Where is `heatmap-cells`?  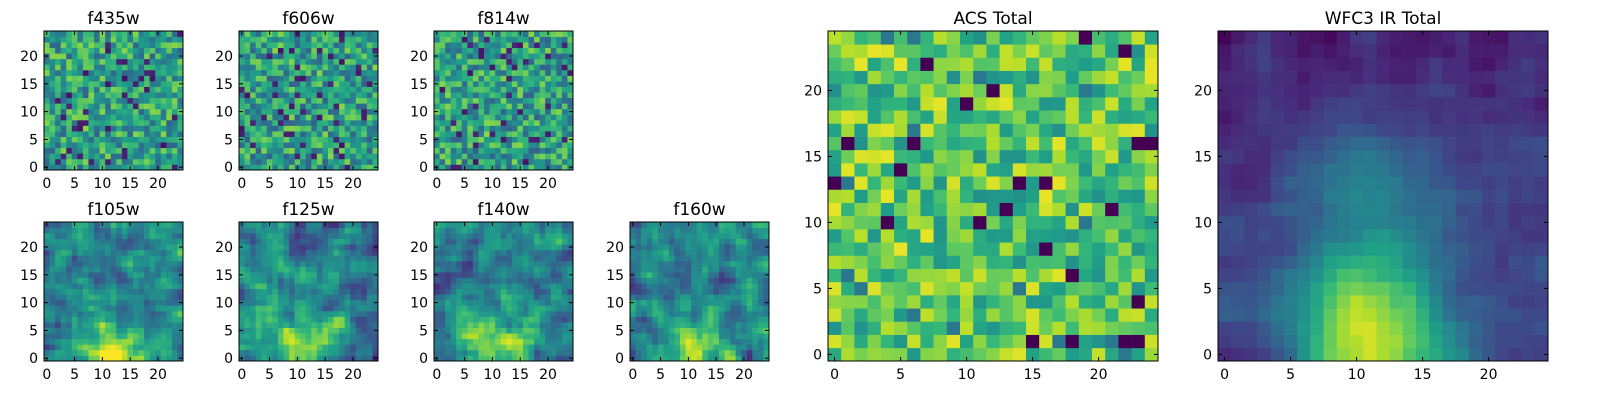 heatmap-cells is located at coordinates (309, 101).